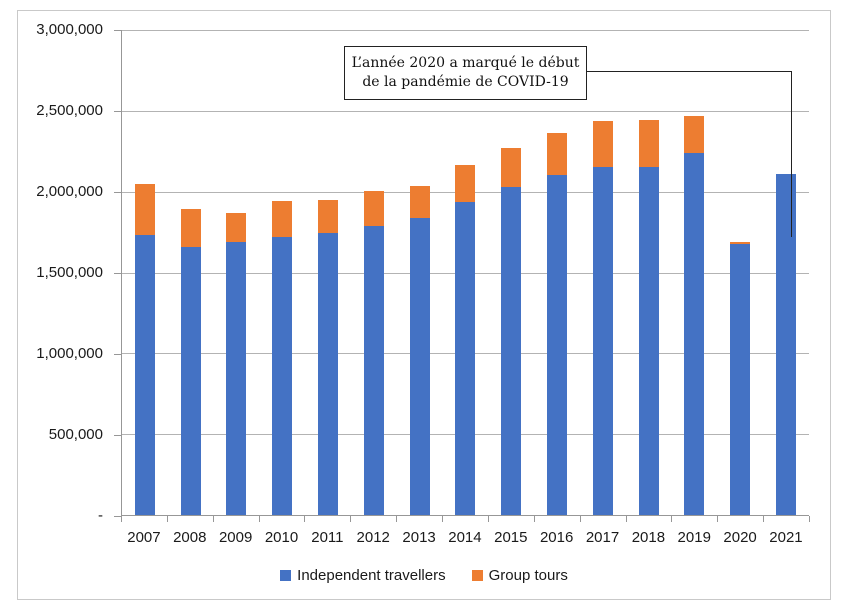 The height and width of the screenshot is (613, 844). Describe the element at coordinates (791, 154) in the screenshot. I see `annotation-leader-vertical` at that location.